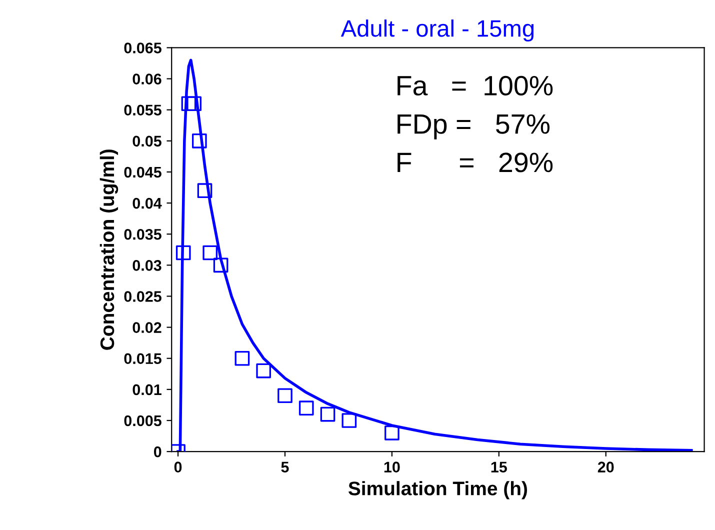  What do you see at coordinates (143, 420) in the screenshot?
I see `y-tick-label: 0.005` at bounding box center [143, 420].